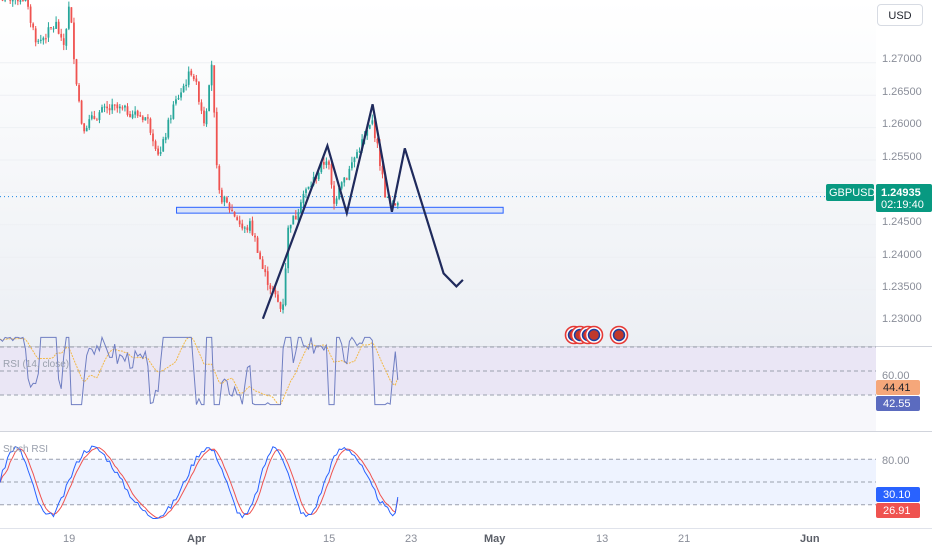 This screenshot has width=932, height=550. I want to click on price-tick: 1.26500, so click(902, 92).